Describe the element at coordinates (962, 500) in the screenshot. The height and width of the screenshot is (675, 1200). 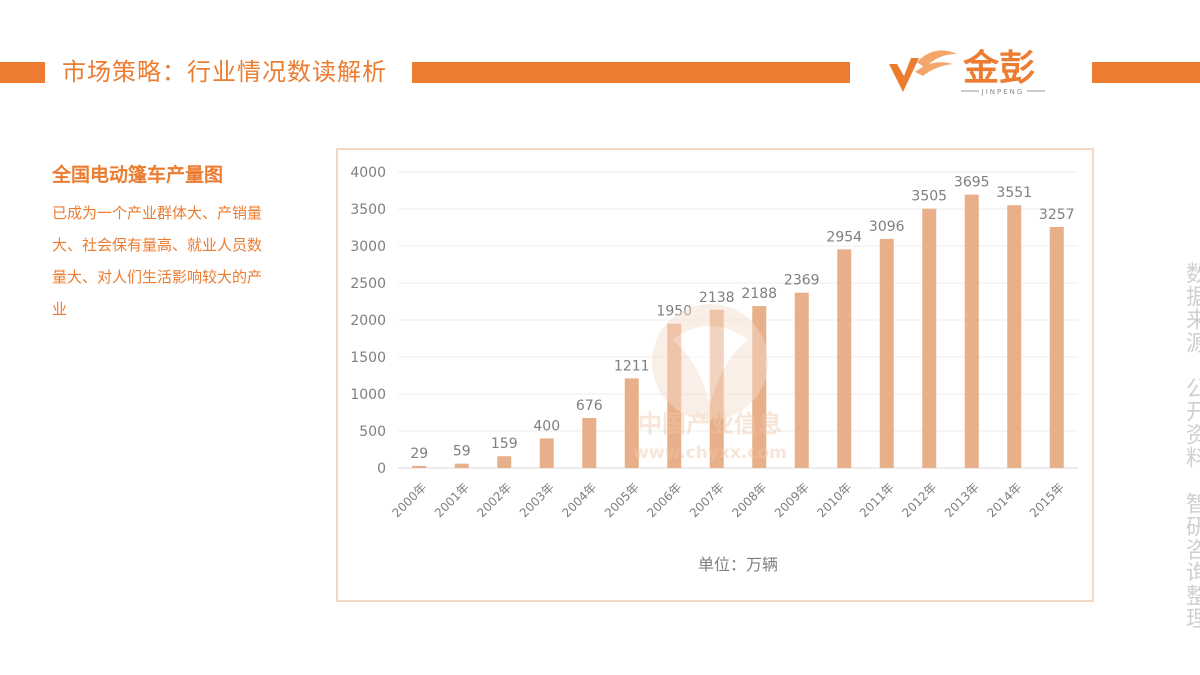
I see `x-tick-label: 2013年` at that location.